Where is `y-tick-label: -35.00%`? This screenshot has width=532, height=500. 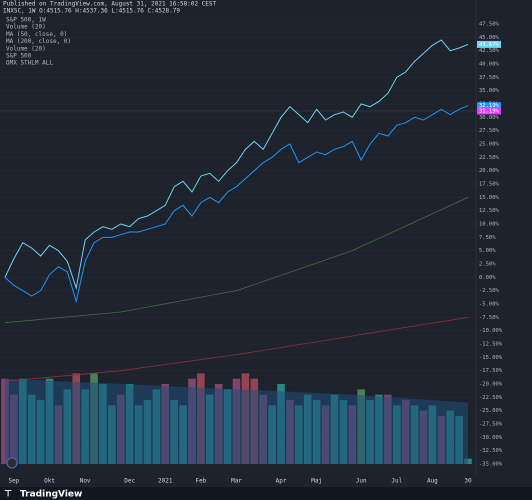 y-tick-label: -35.00% is located at coordinates (491, 465).